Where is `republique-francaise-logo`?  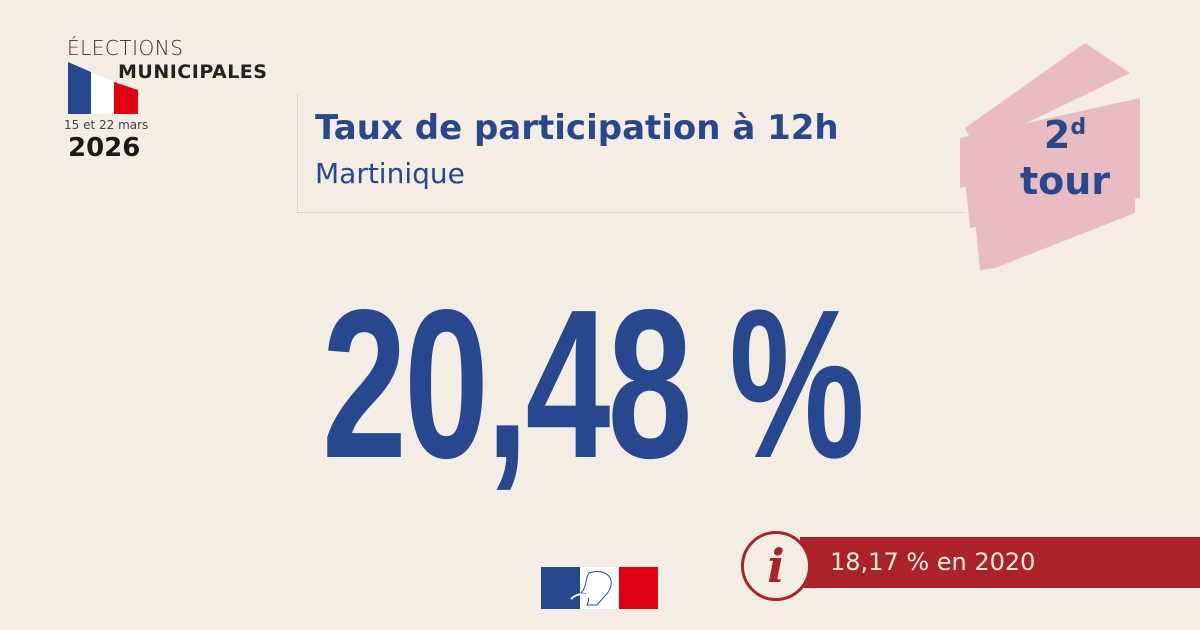
republique-francaise-logo is located at coordinates (599, 588).